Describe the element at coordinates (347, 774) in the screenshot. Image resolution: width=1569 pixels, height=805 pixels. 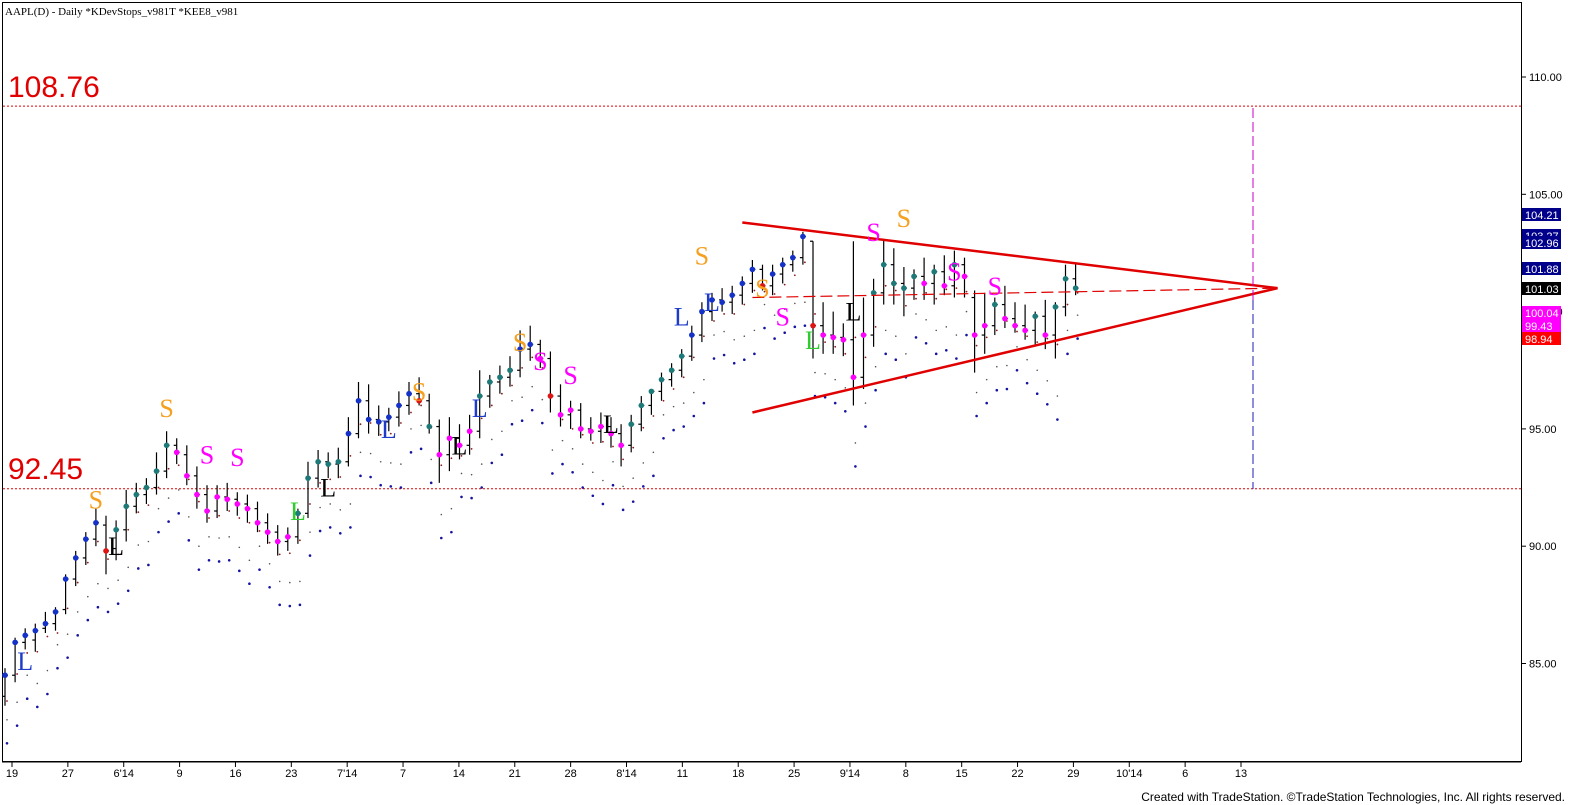
I see `x-tick-label: 7'14` at that location.